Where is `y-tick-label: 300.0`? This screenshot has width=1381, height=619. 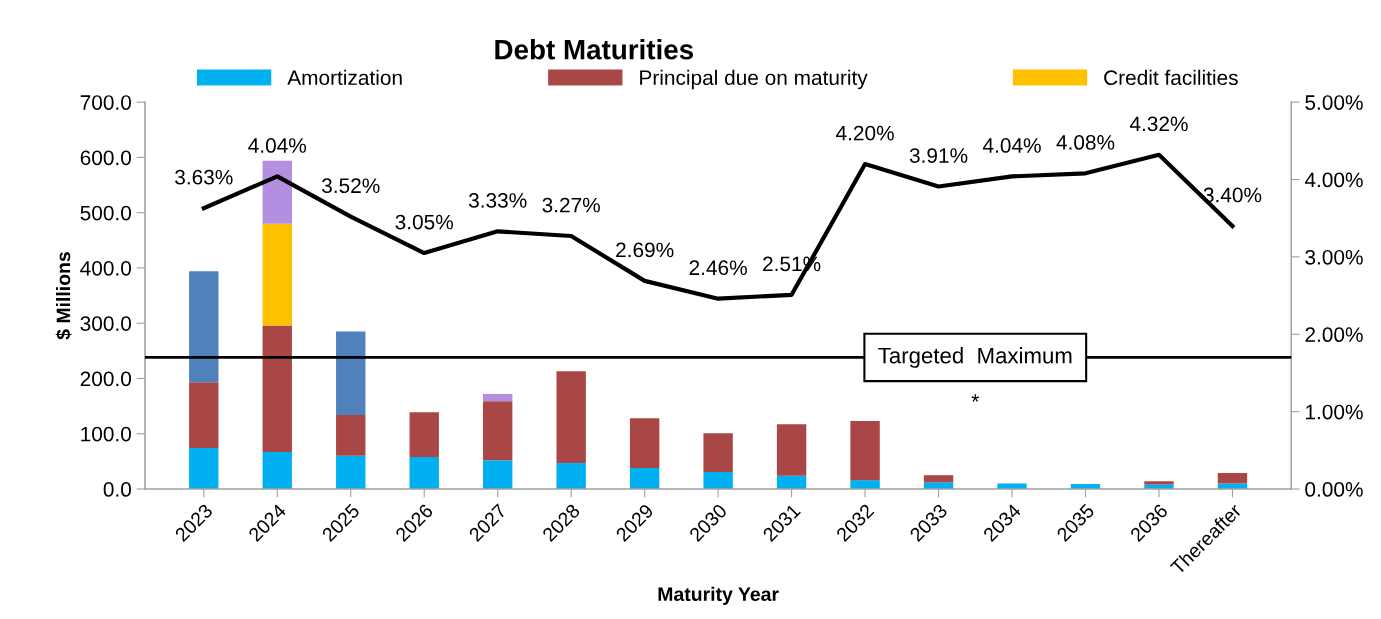
y-tick-label: 300.0 is located at coordinates (105, 323).